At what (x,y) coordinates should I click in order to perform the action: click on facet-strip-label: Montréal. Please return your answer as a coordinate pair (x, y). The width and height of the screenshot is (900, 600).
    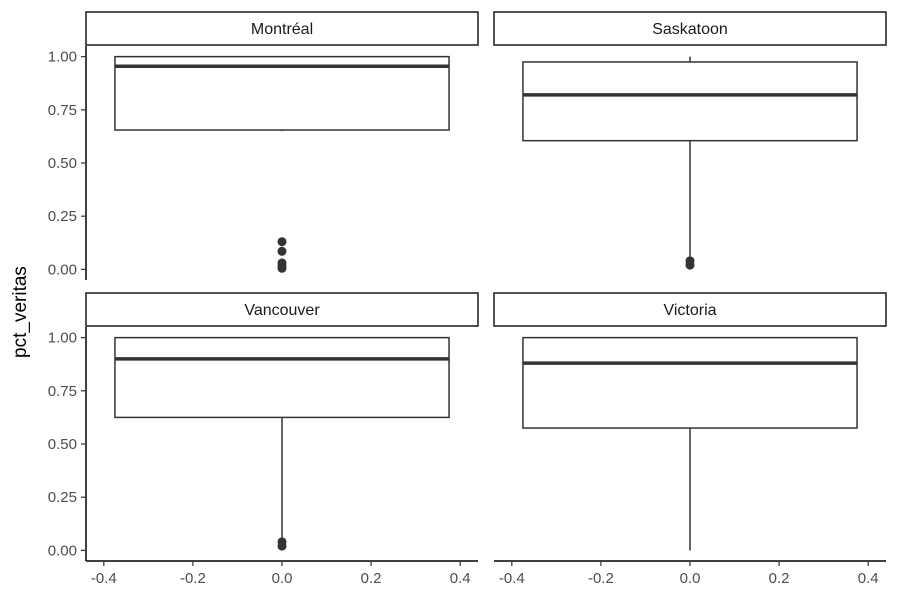
    Looking at the image, I should click on (282, 29).